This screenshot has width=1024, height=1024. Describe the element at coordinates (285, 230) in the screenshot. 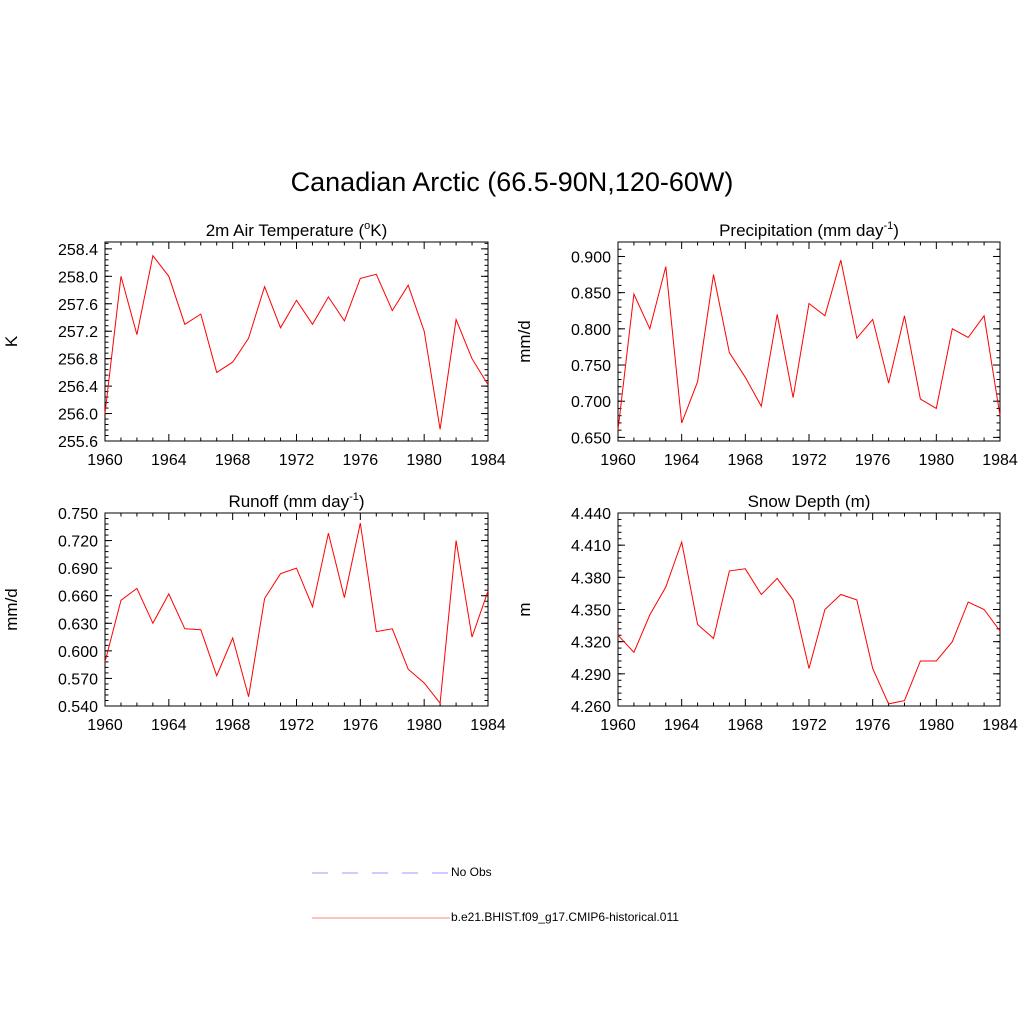

I see `panel-title-text: 2m Air Temperature (` at that location.